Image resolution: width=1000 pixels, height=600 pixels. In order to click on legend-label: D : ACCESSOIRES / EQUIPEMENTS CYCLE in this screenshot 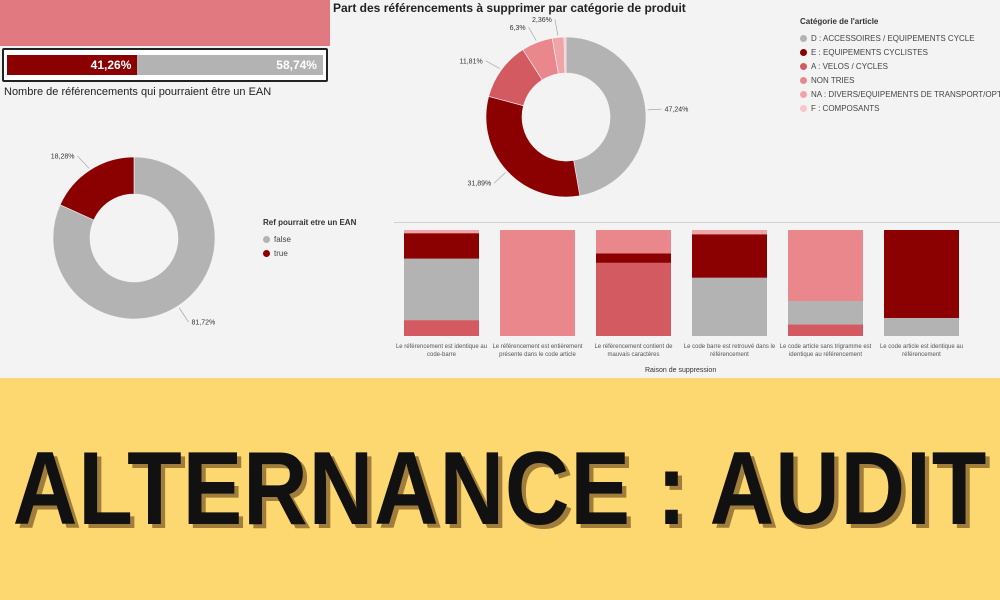, I will do `click(893, 38)`.